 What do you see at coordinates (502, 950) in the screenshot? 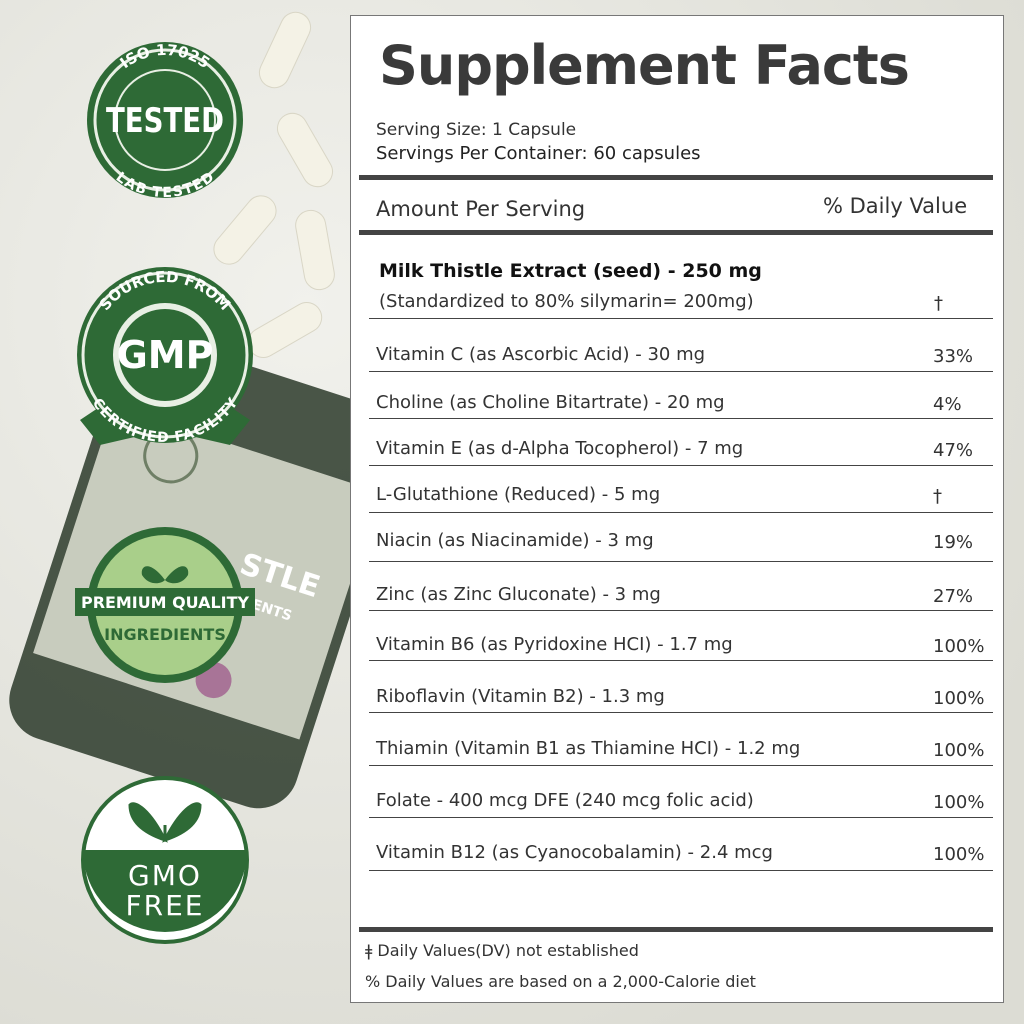
I see `footnote: ǂ Daily Values(DV) not established` at bounding box center [502, 950].